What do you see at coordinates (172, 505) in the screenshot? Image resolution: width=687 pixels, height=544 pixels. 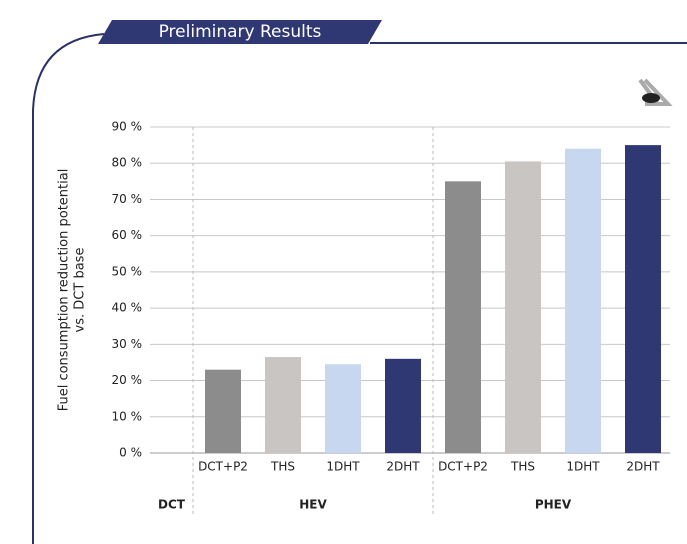 I see `group-label: DCT` at bounding box center [172, 505].